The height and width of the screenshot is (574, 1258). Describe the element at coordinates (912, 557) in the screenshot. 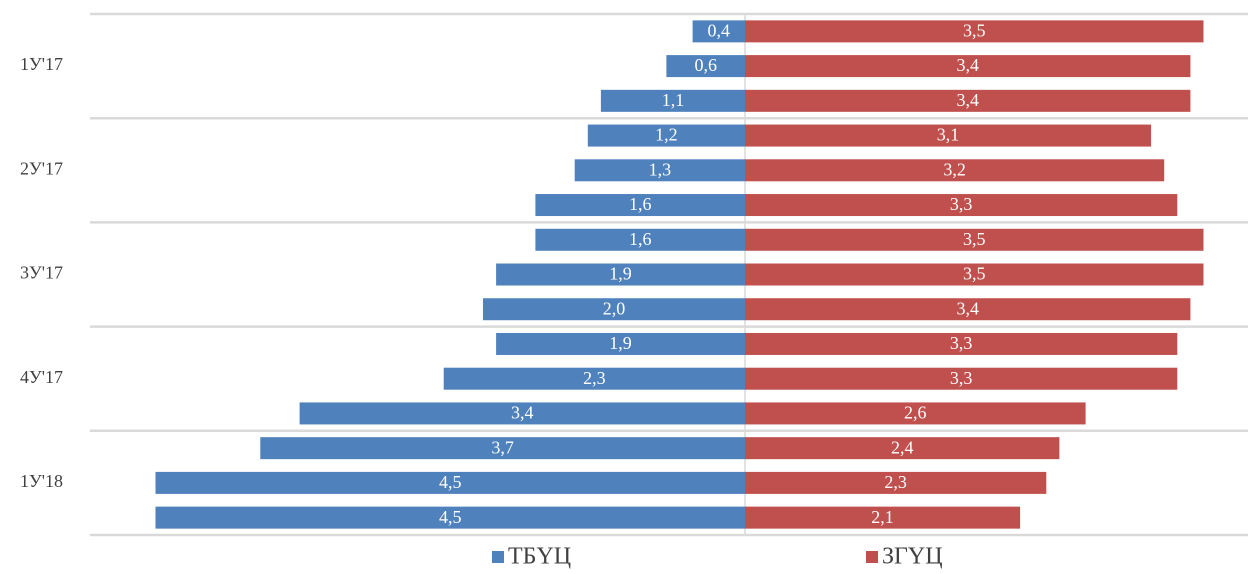

I see `legend-label: ЗГҮЦ` at that location.